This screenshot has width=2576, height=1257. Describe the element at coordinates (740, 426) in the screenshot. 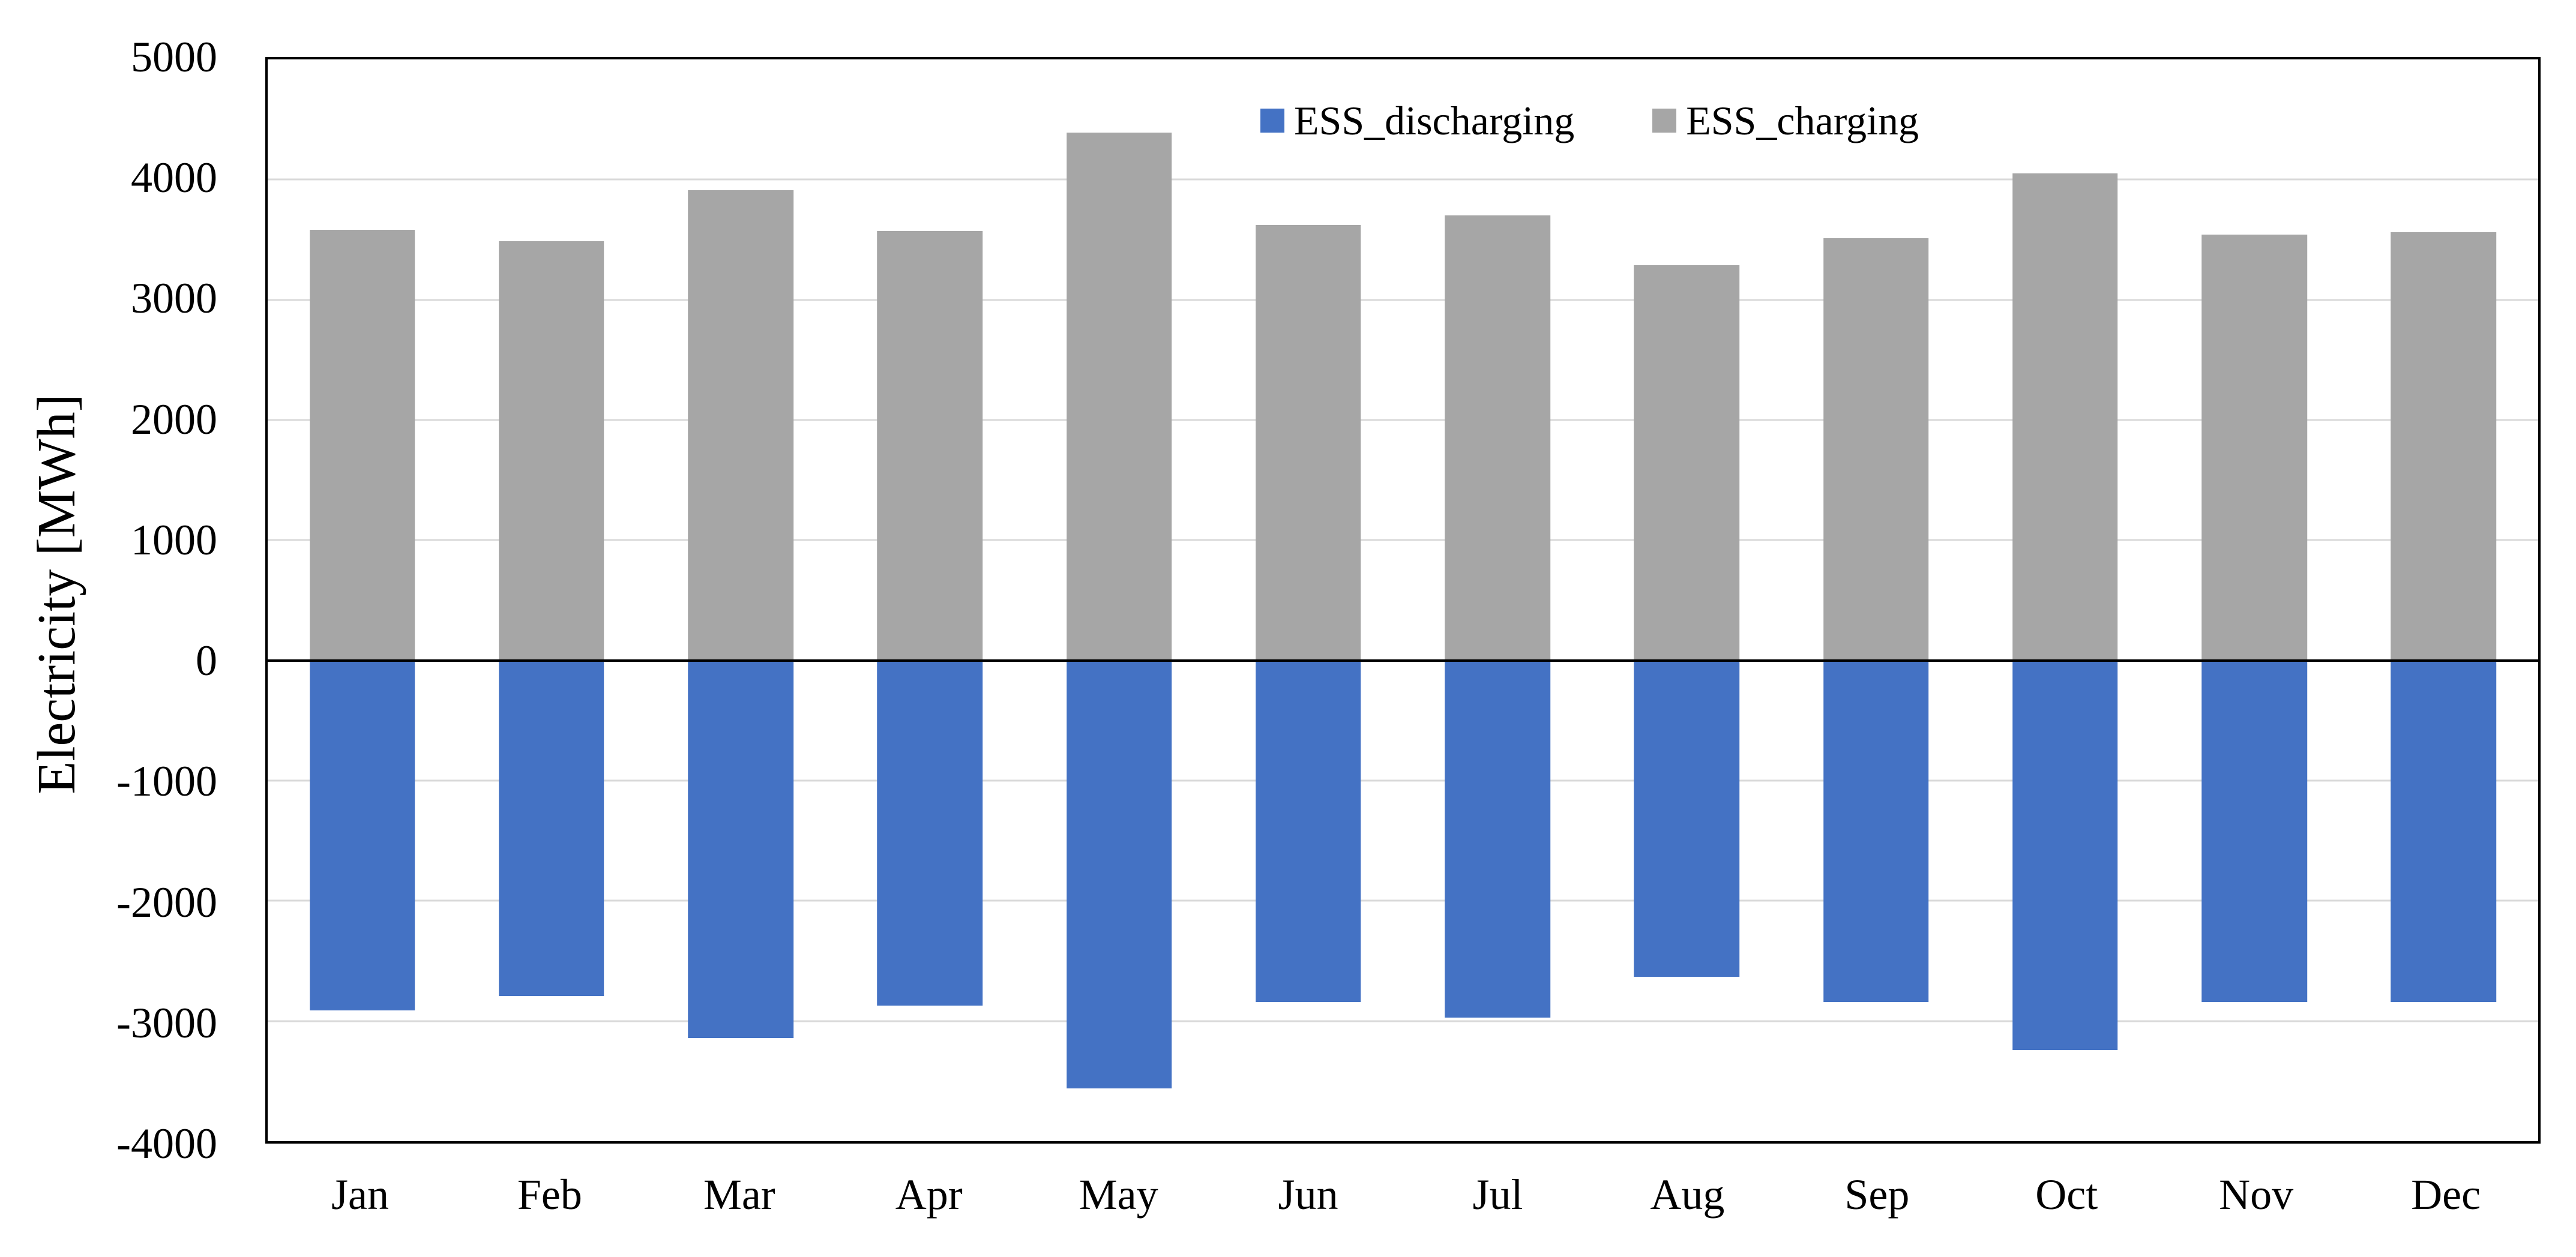

I see `bar-ESS_charging-Mar` at that location.